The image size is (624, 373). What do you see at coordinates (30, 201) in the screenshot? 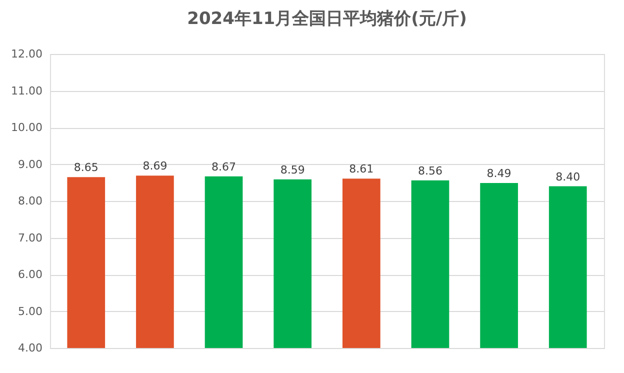
I see `y-tick-label: 8.00` at bounding box center [30, 201].